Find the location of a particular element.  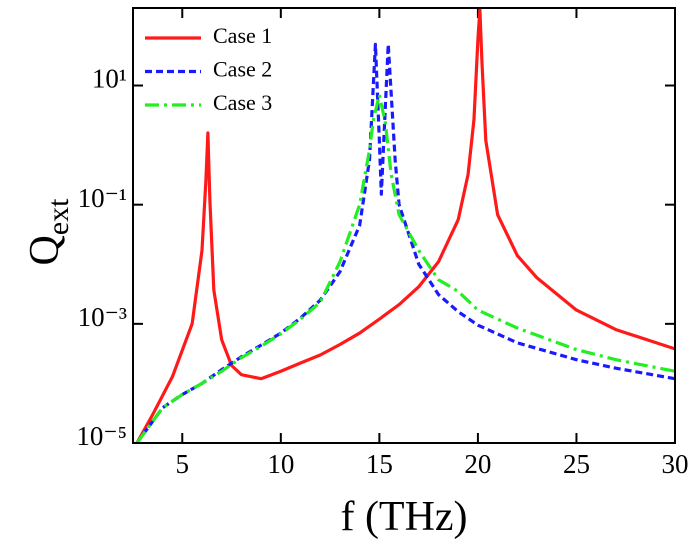

y-tick-label: 10⁻³ is located at coordinates (102, 317).